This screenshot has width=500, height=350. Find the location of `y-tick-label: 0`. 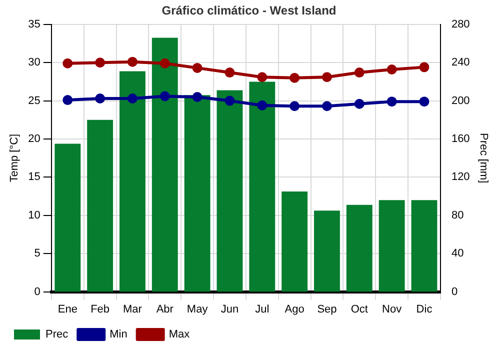

y-tick-label: 0 is located at coordinates (37, 292).